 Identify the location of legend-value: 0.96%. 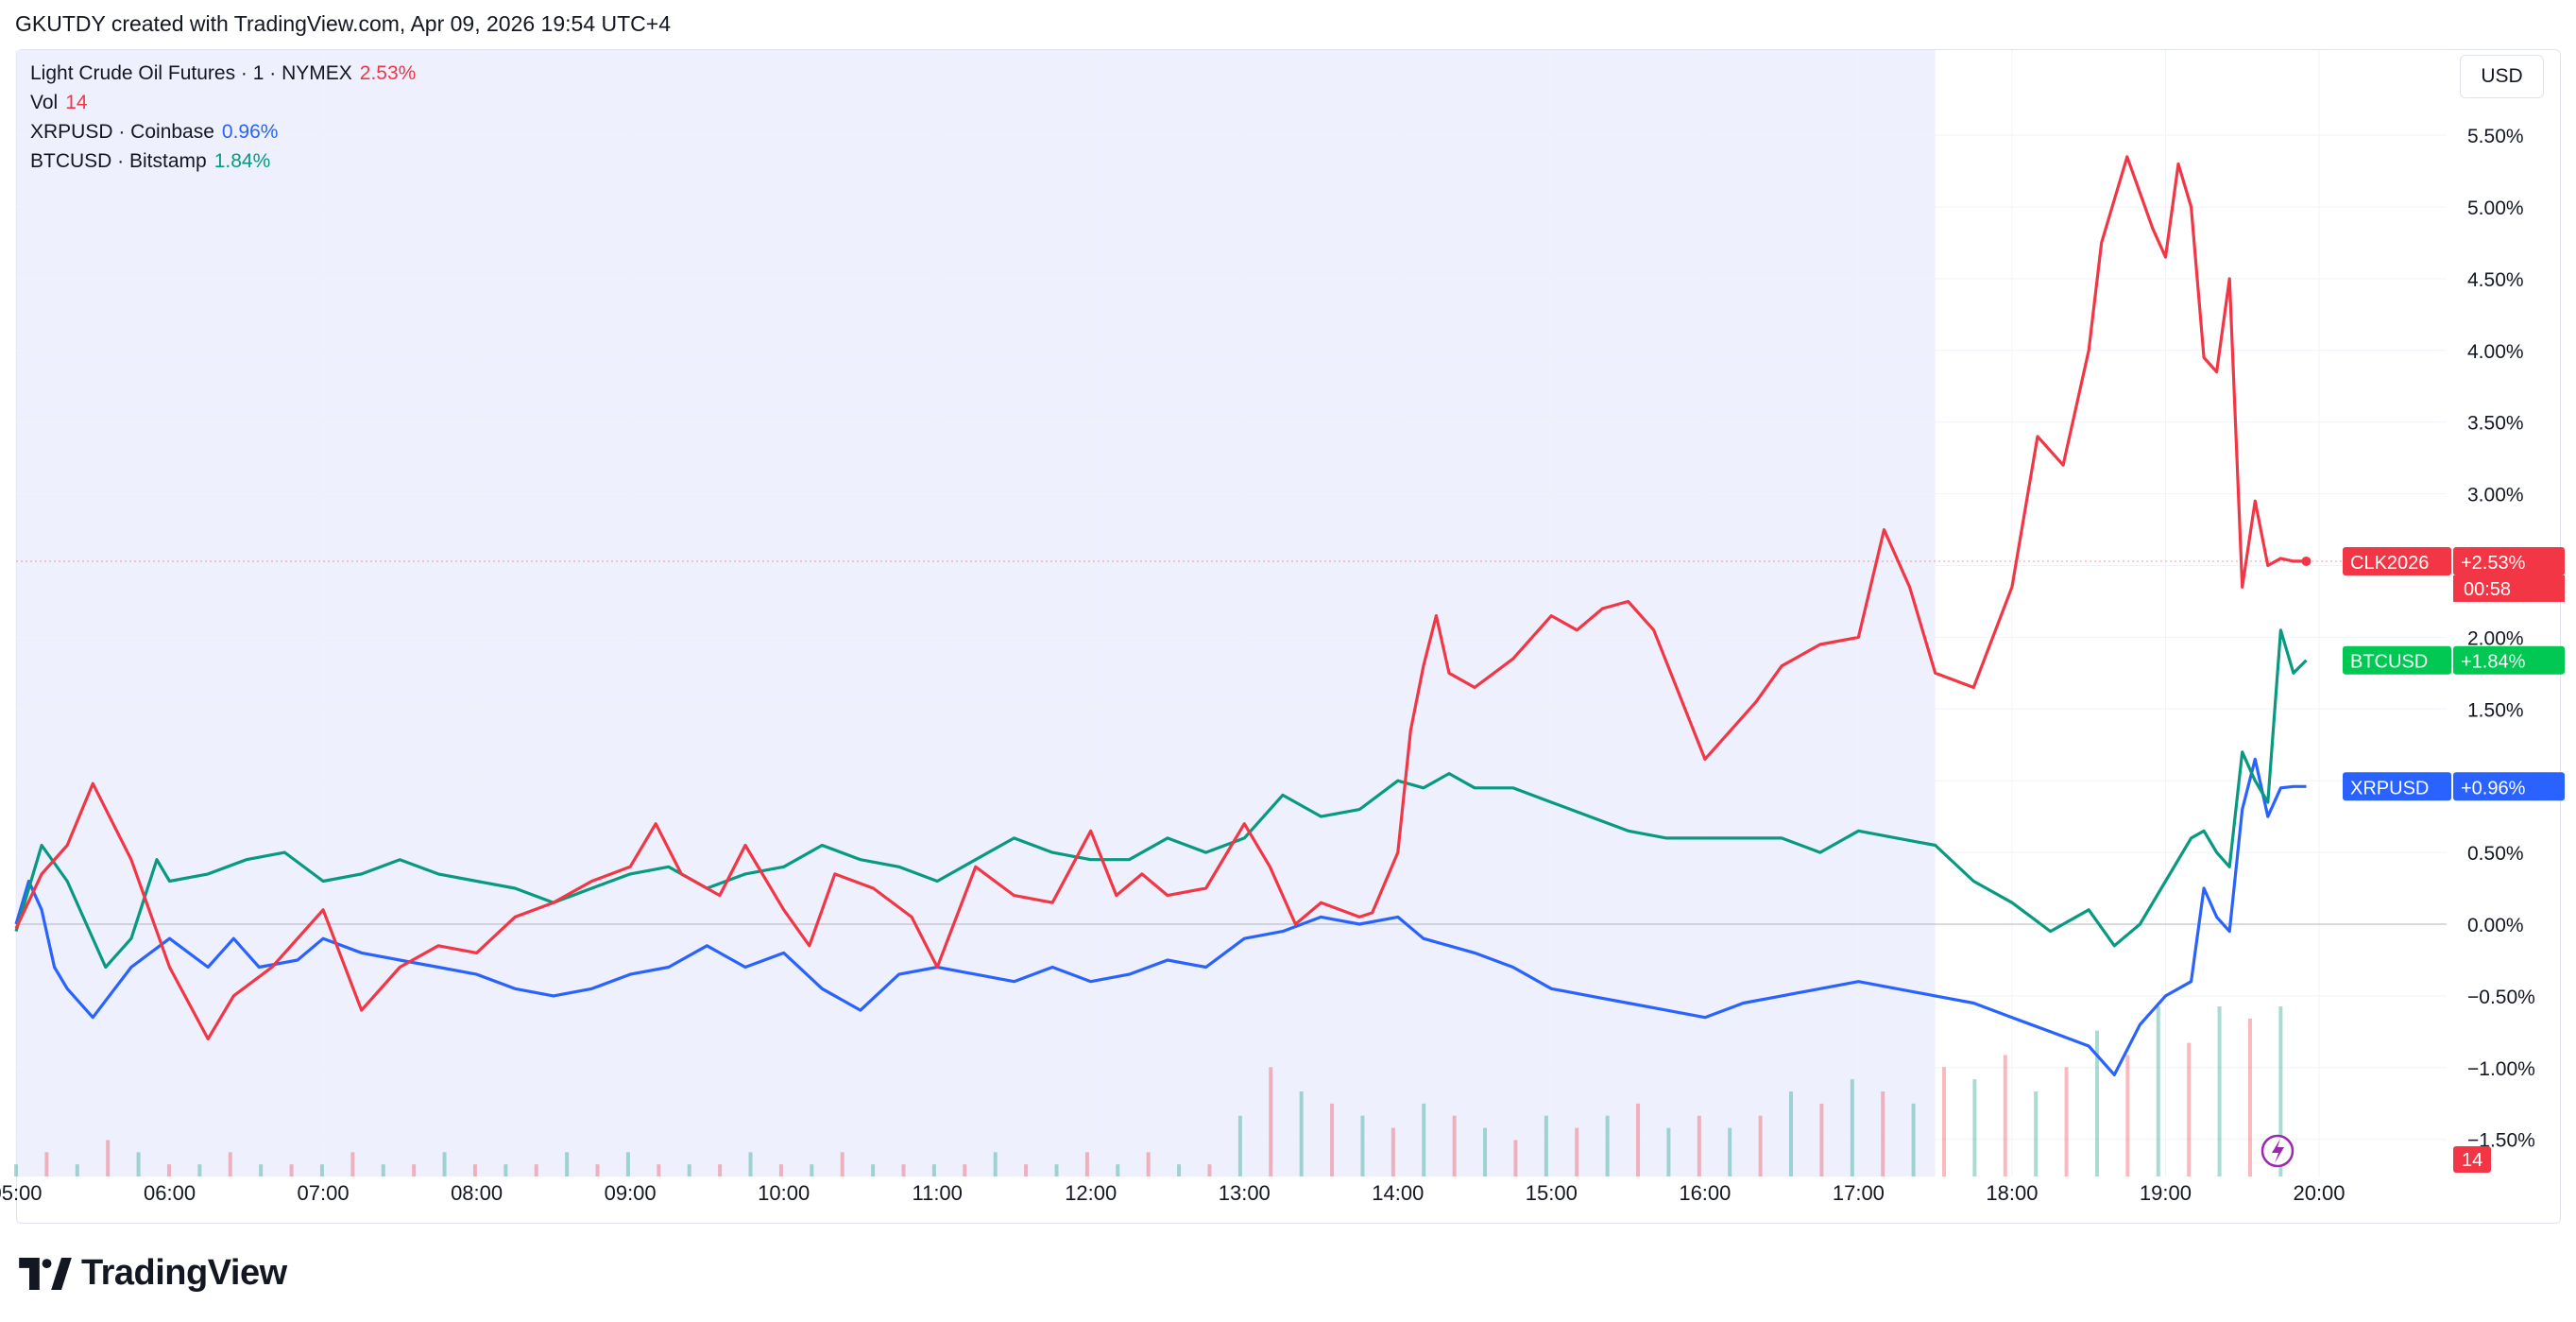
(250, 132).